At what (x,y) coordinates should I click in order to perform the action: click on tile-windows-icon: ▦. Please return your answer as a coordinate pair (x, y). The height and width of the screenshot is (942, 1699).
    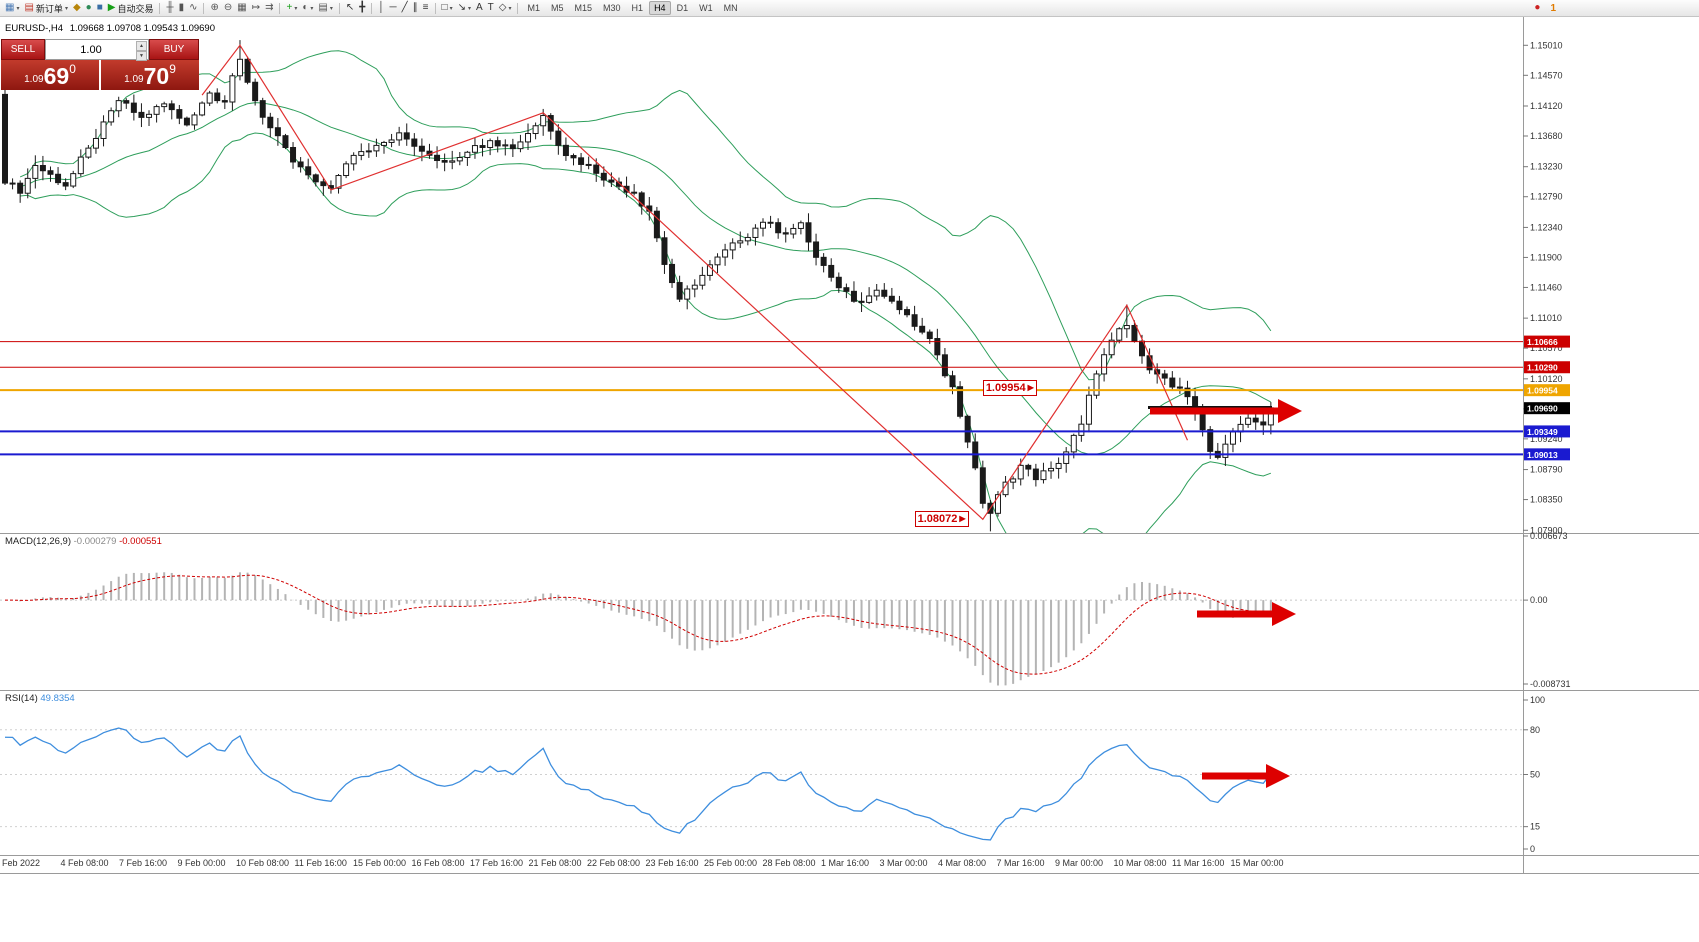
    Looking at the image, I should click on (242, 7).